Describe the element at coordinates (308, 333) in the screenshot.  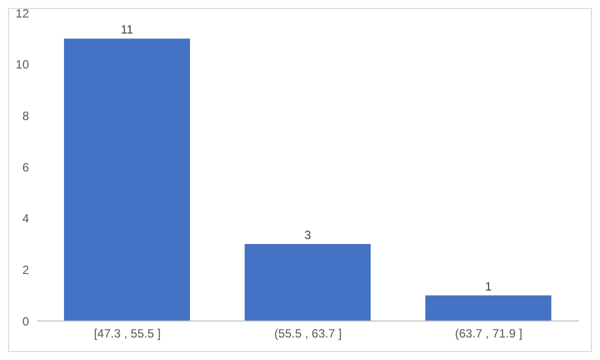
I see `x-tick-label: (55.5 , 63.7 ]` at that location.